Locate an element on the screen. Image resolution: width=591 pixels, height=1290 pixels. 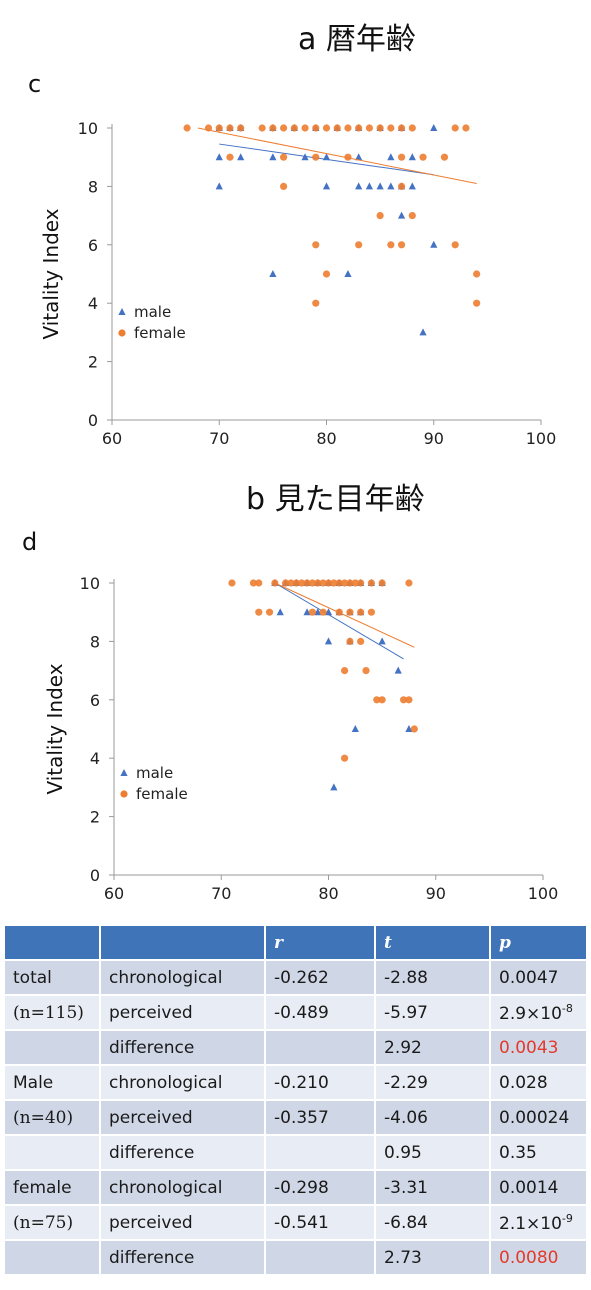
p-cell: 0.0080 is located at coordinates (538, 1257).